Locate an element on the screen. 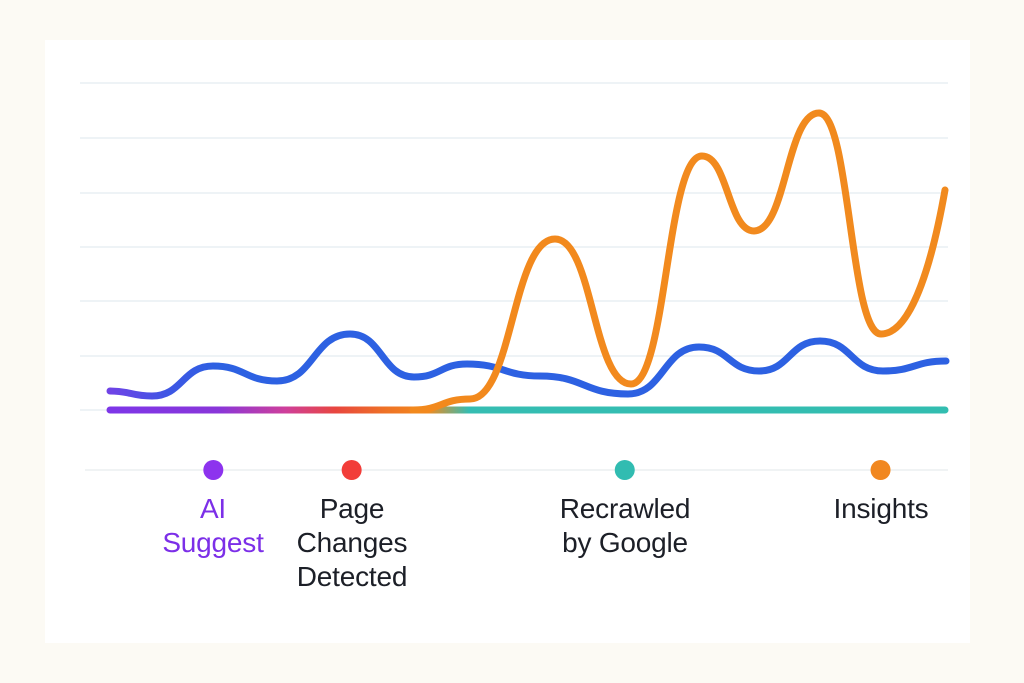 The image size is (1024, 683). legend-label-insights: Insights is located at coordinates (881, 508).